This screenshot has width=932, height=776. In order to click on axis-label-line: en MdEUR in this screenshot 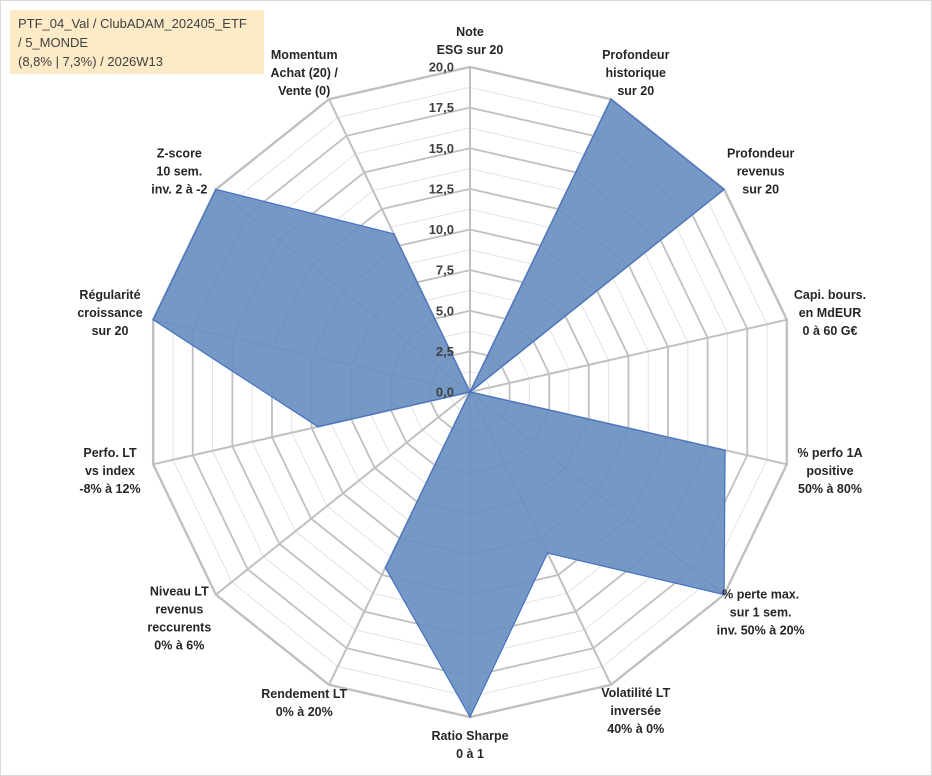, I will do `click(830, 313)`.